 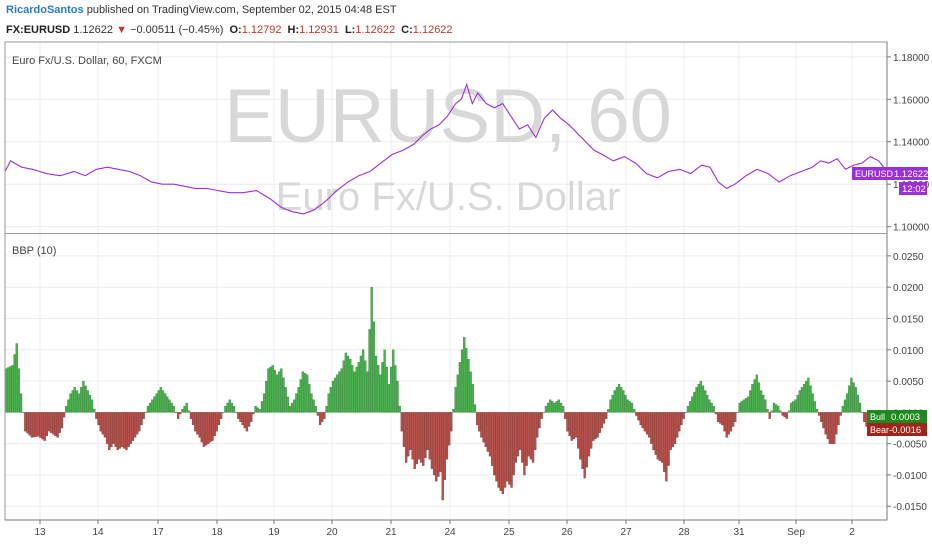 I want to click on bear-badge-value: -0.0016, so click(x=905, y=430).